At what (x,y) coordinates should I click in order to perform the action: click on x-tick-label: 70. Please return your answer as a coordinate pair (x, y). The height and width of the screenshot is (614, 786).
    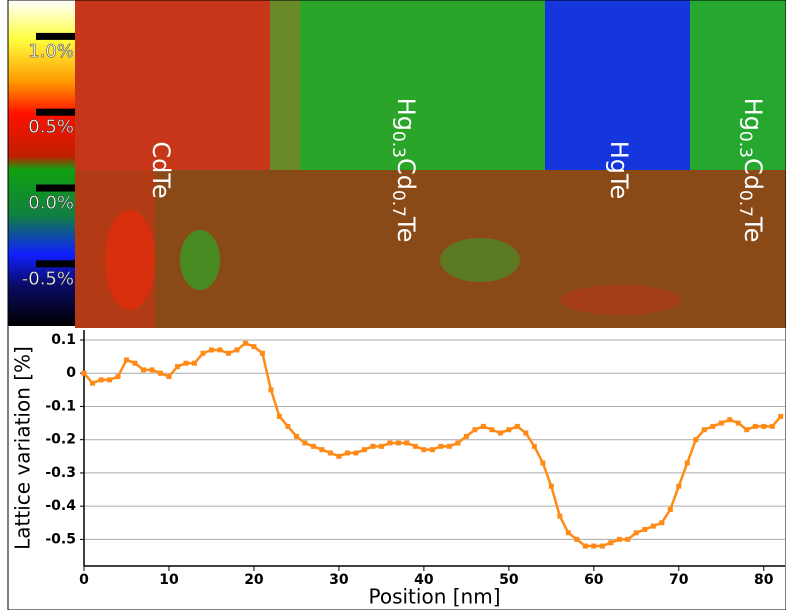
    Looking at the image, I should click on (679, 580).